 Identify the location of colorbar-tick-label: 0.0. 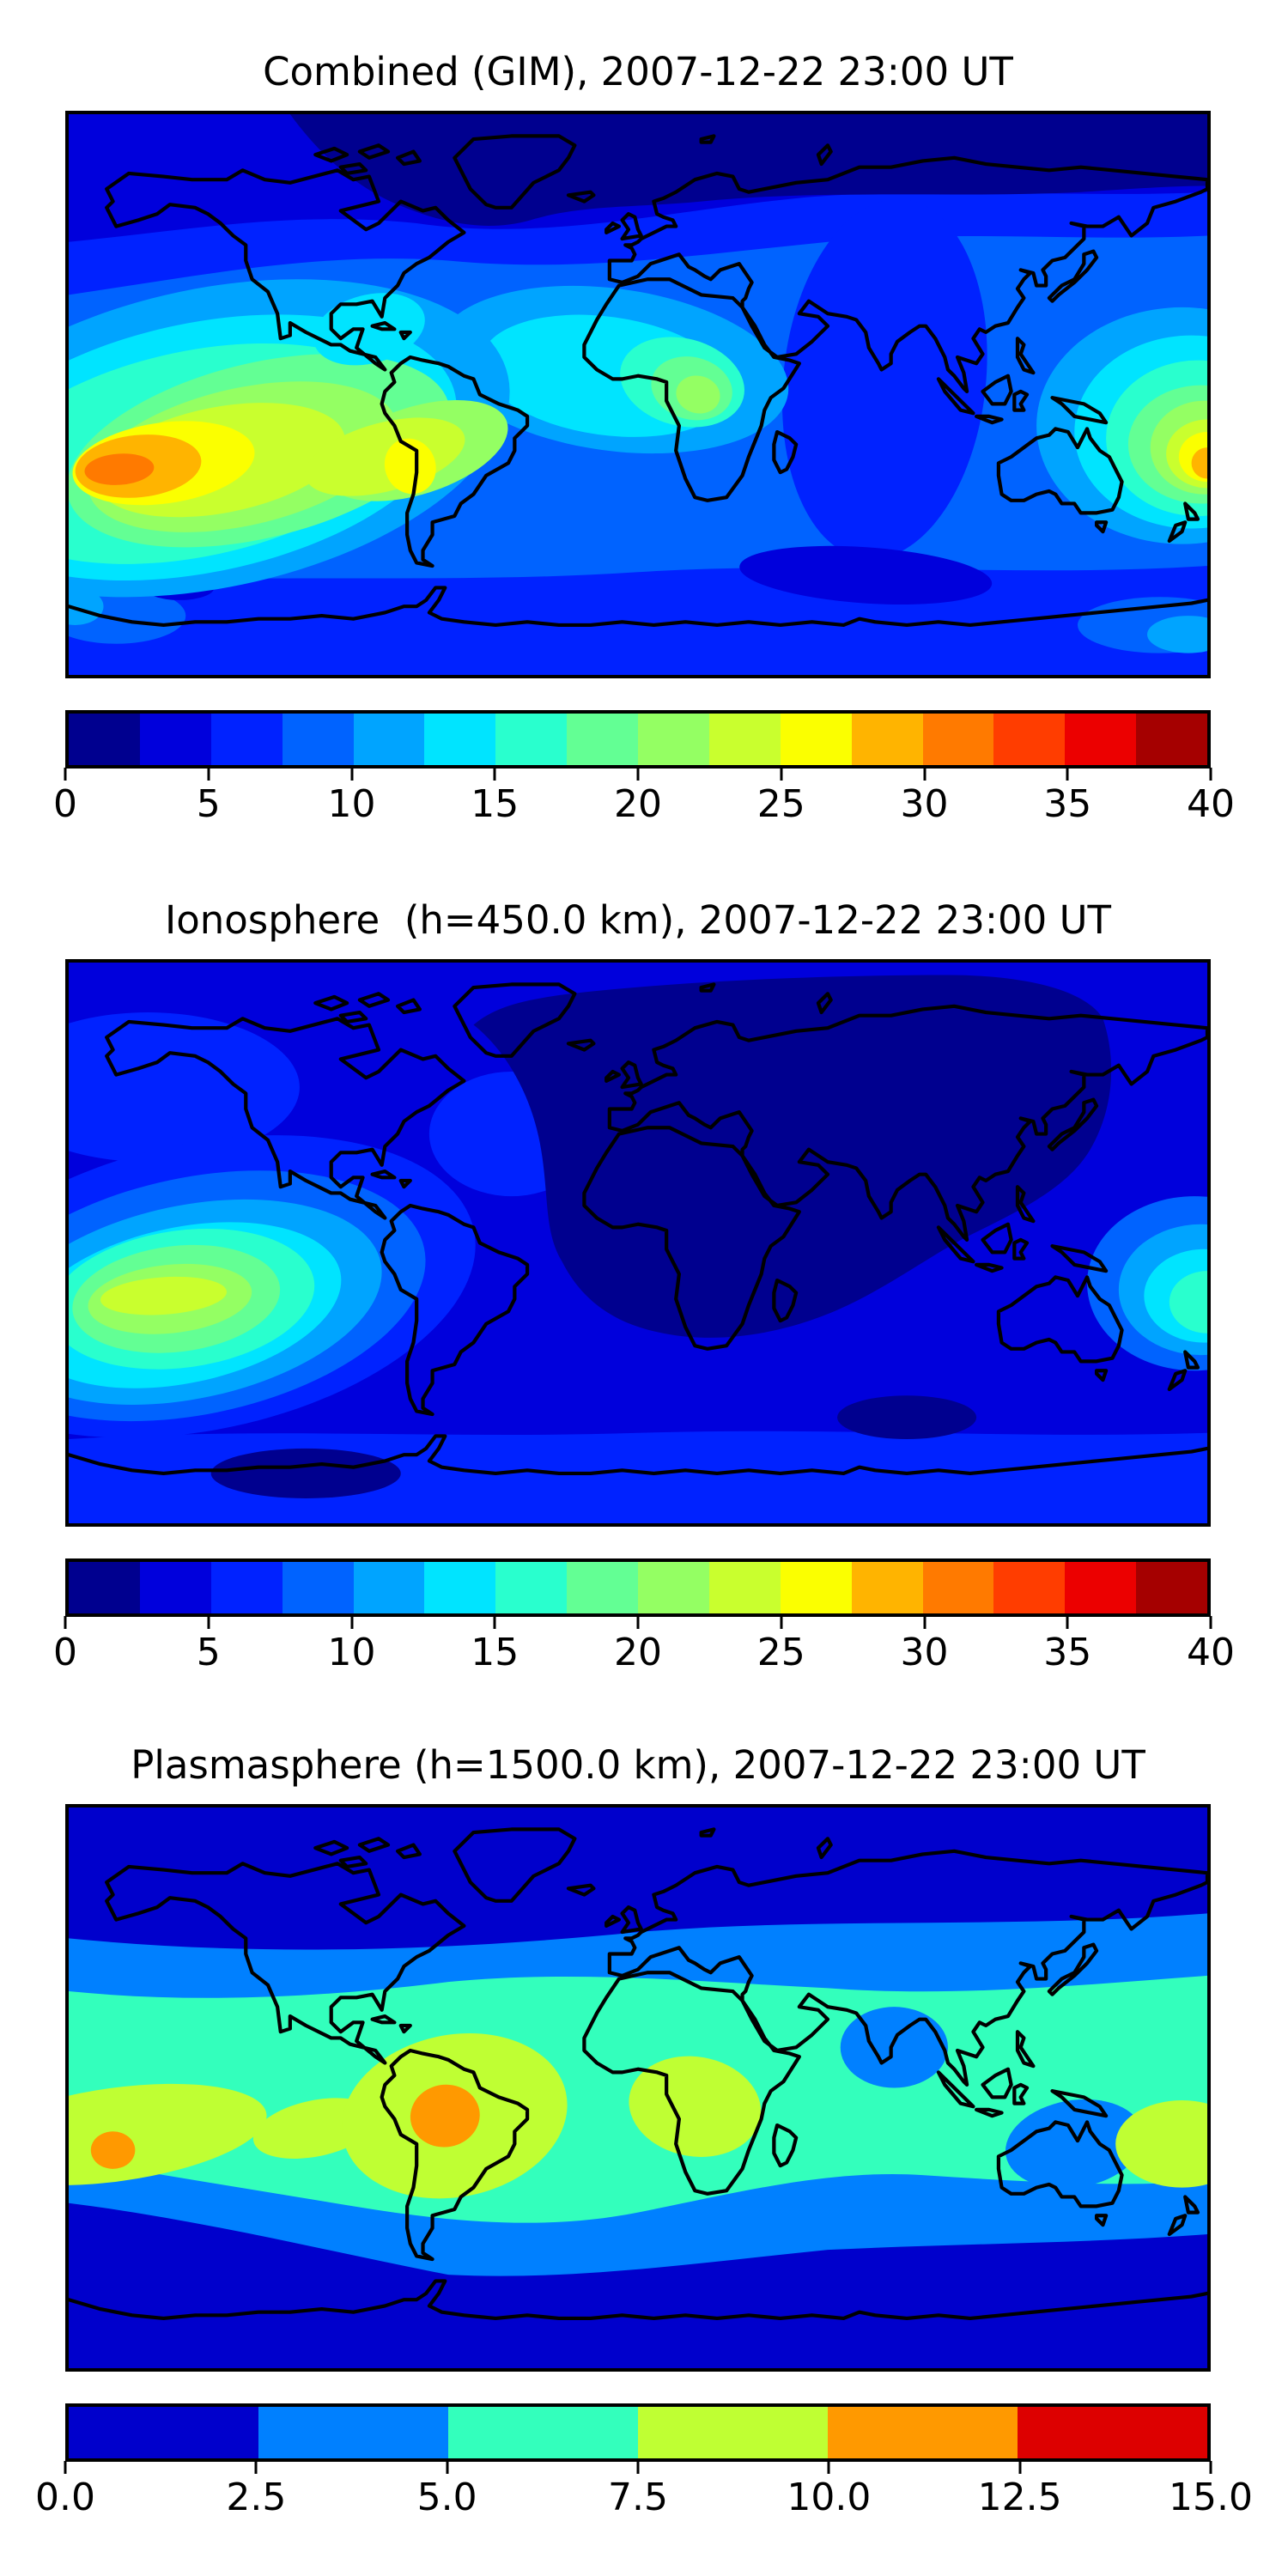
(65, 2497).